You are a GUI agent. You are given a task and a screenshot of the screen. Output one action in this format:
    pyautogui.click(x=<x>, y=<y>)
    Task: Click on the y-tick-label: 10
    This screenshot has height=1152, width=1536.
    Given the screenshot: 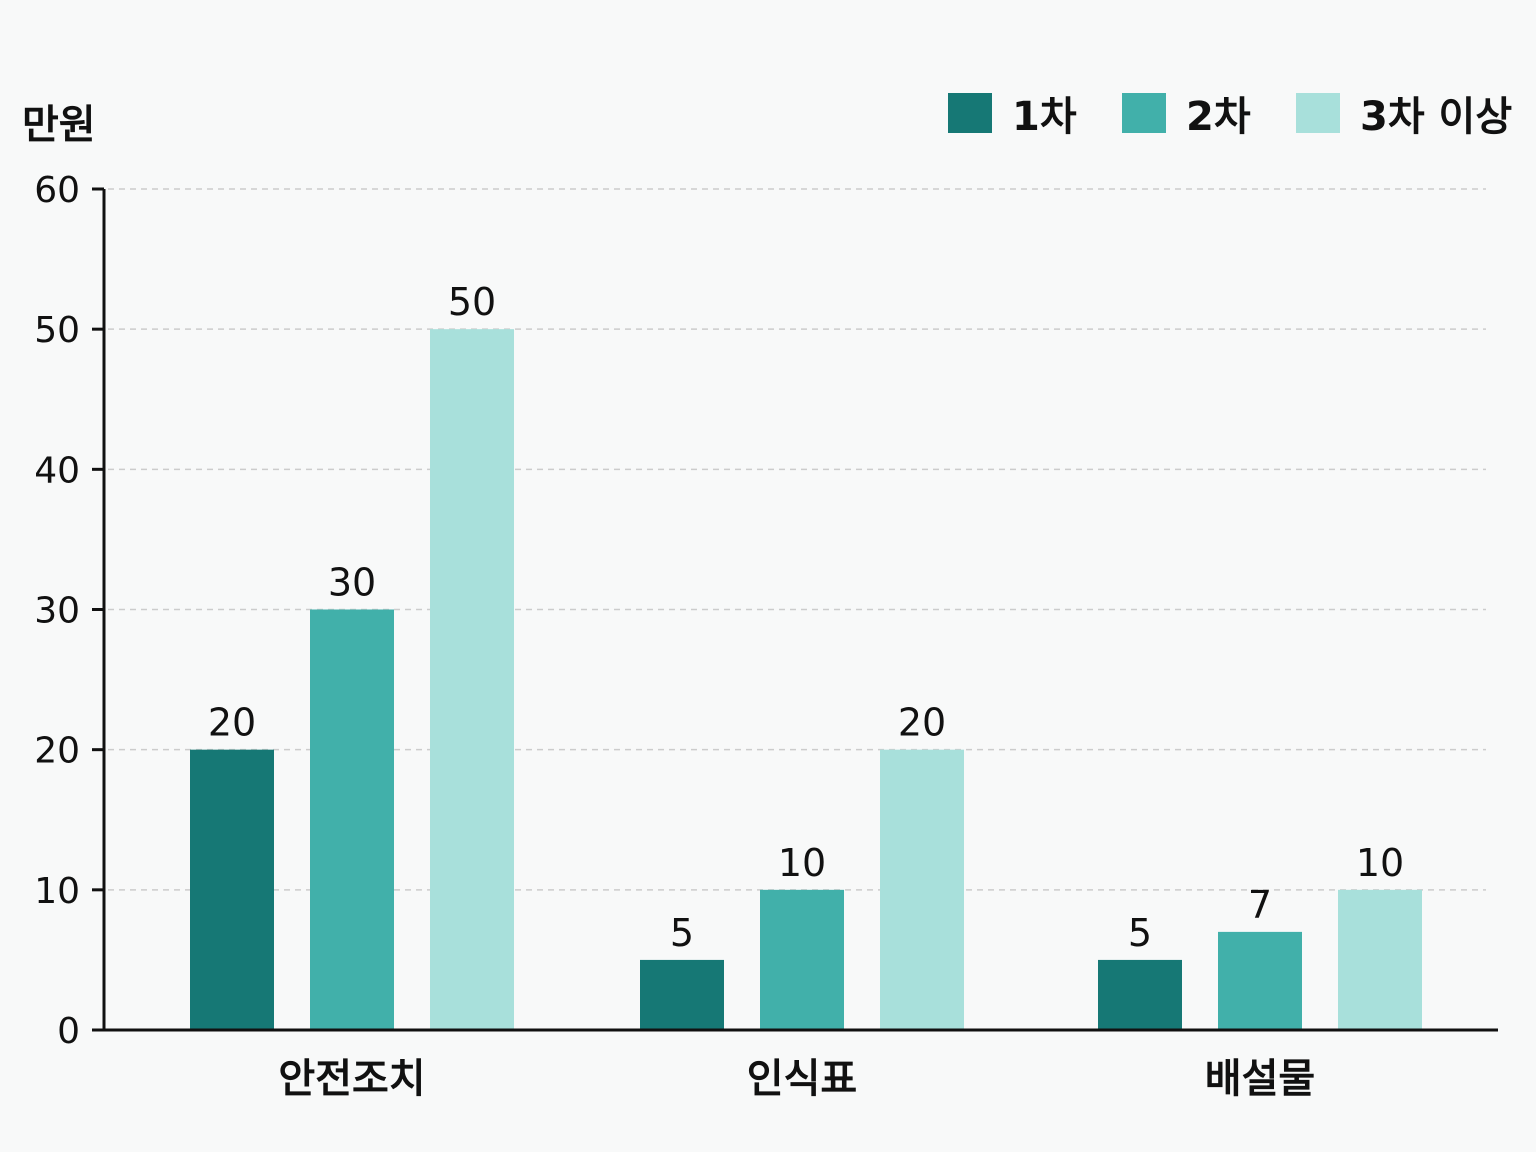 What is the action you would take?
    pyautogui.click(x=57, y=891)
    